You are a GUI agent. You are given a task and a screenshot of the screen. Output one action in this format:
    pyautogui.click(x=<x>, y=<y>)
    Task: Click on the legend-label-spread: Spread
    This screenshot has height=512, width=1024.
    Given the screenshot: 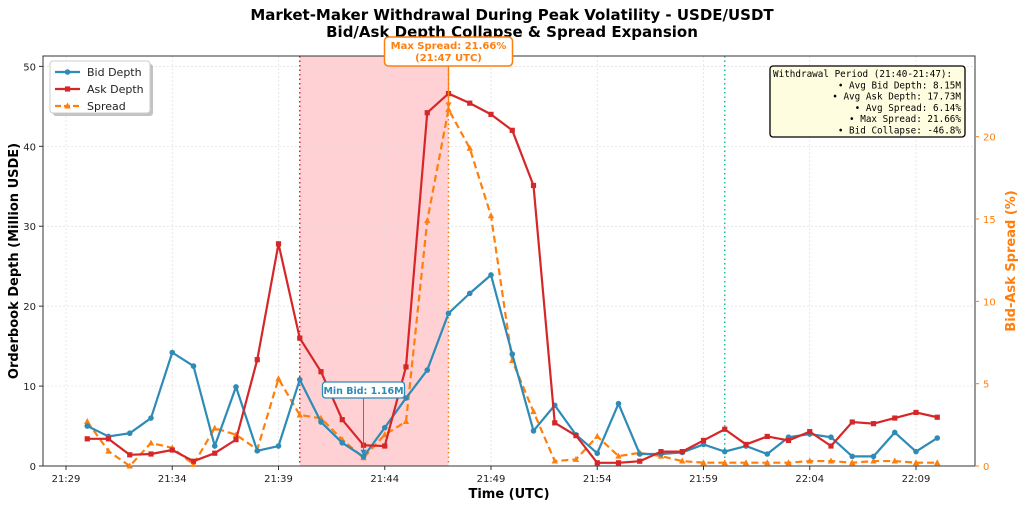 What is the action you would take?
    pyautogui.click(x=106, y=106)
    